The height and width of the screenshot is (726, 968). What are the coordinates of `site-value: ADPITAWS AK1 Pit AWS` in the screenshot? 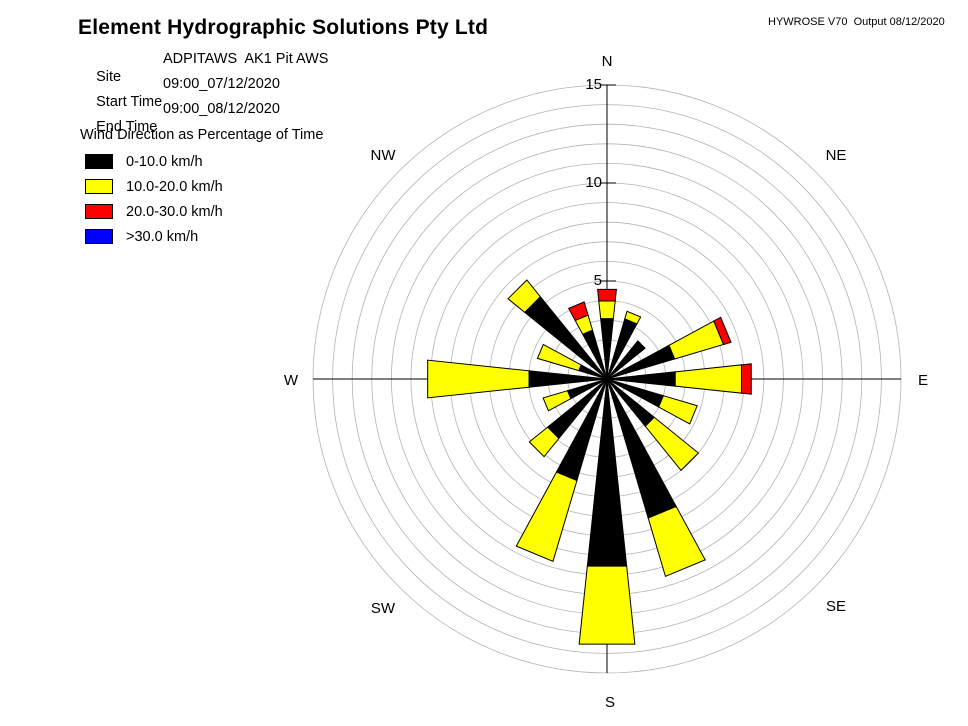 It's located at (246, 59).